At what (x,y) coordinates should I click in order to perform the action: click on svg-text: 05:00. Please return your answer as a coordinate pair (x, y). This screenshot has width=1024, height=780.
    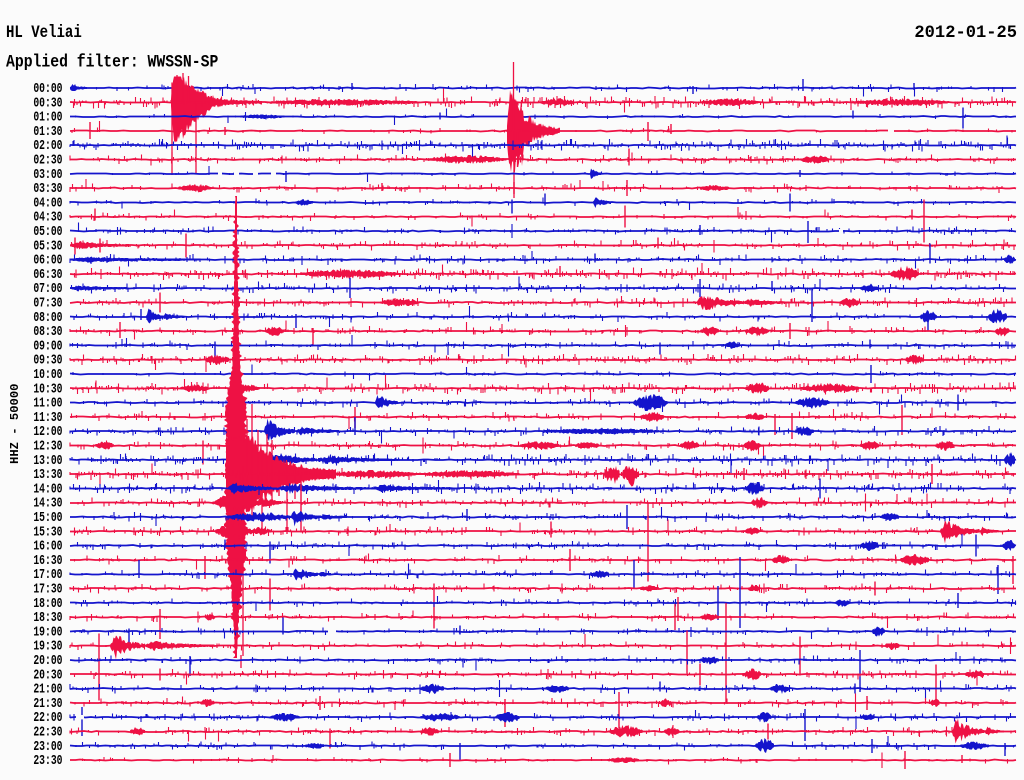
    Looking at the image, I should click on (47, 232).